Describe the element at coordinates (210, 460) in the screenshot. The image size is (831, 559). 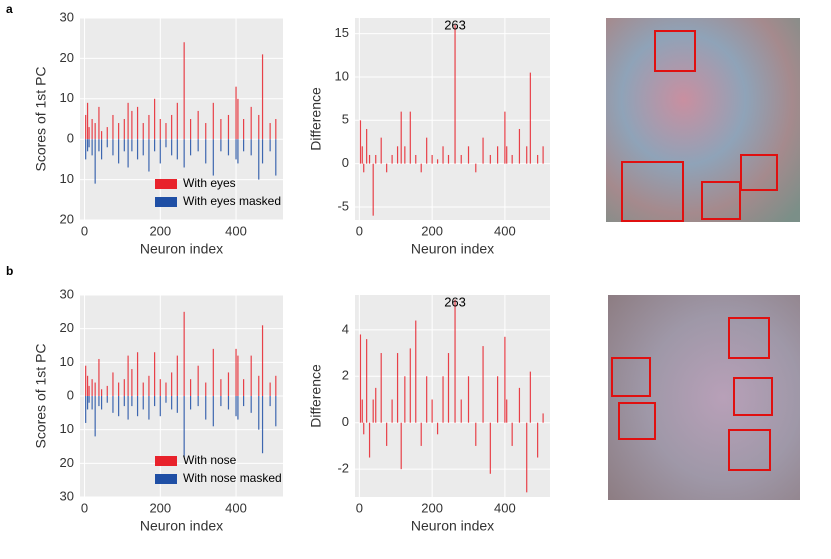
I see `legend-label: With nose` at that location.